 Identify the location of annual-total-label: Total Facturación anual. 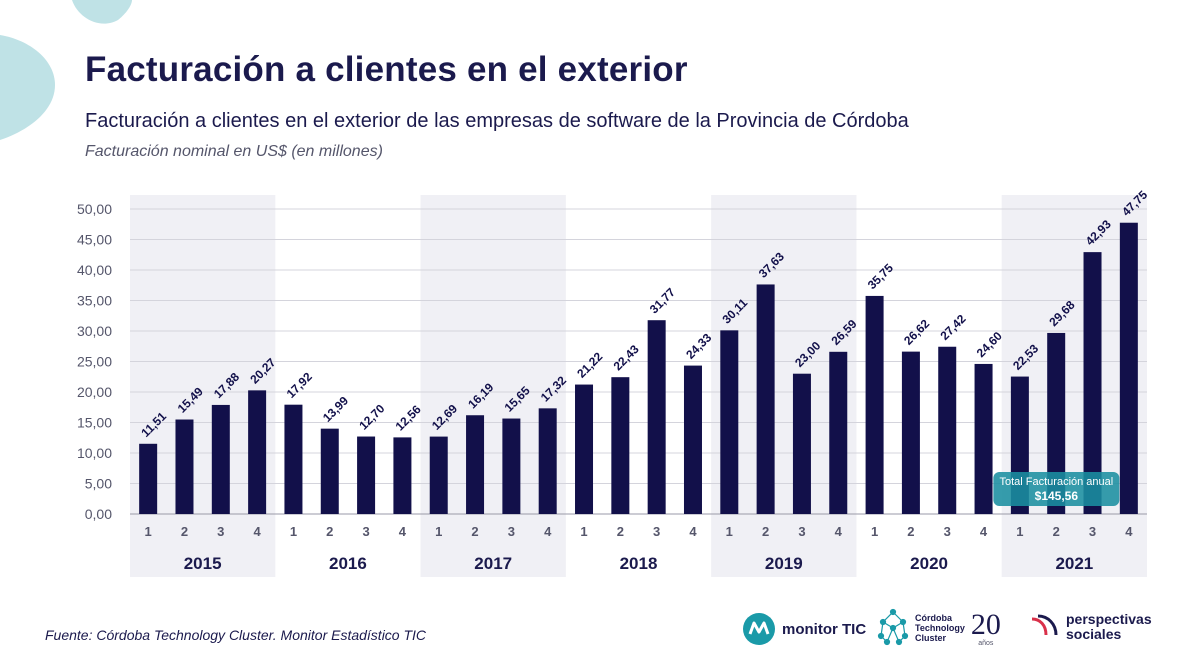
(1056, 482).